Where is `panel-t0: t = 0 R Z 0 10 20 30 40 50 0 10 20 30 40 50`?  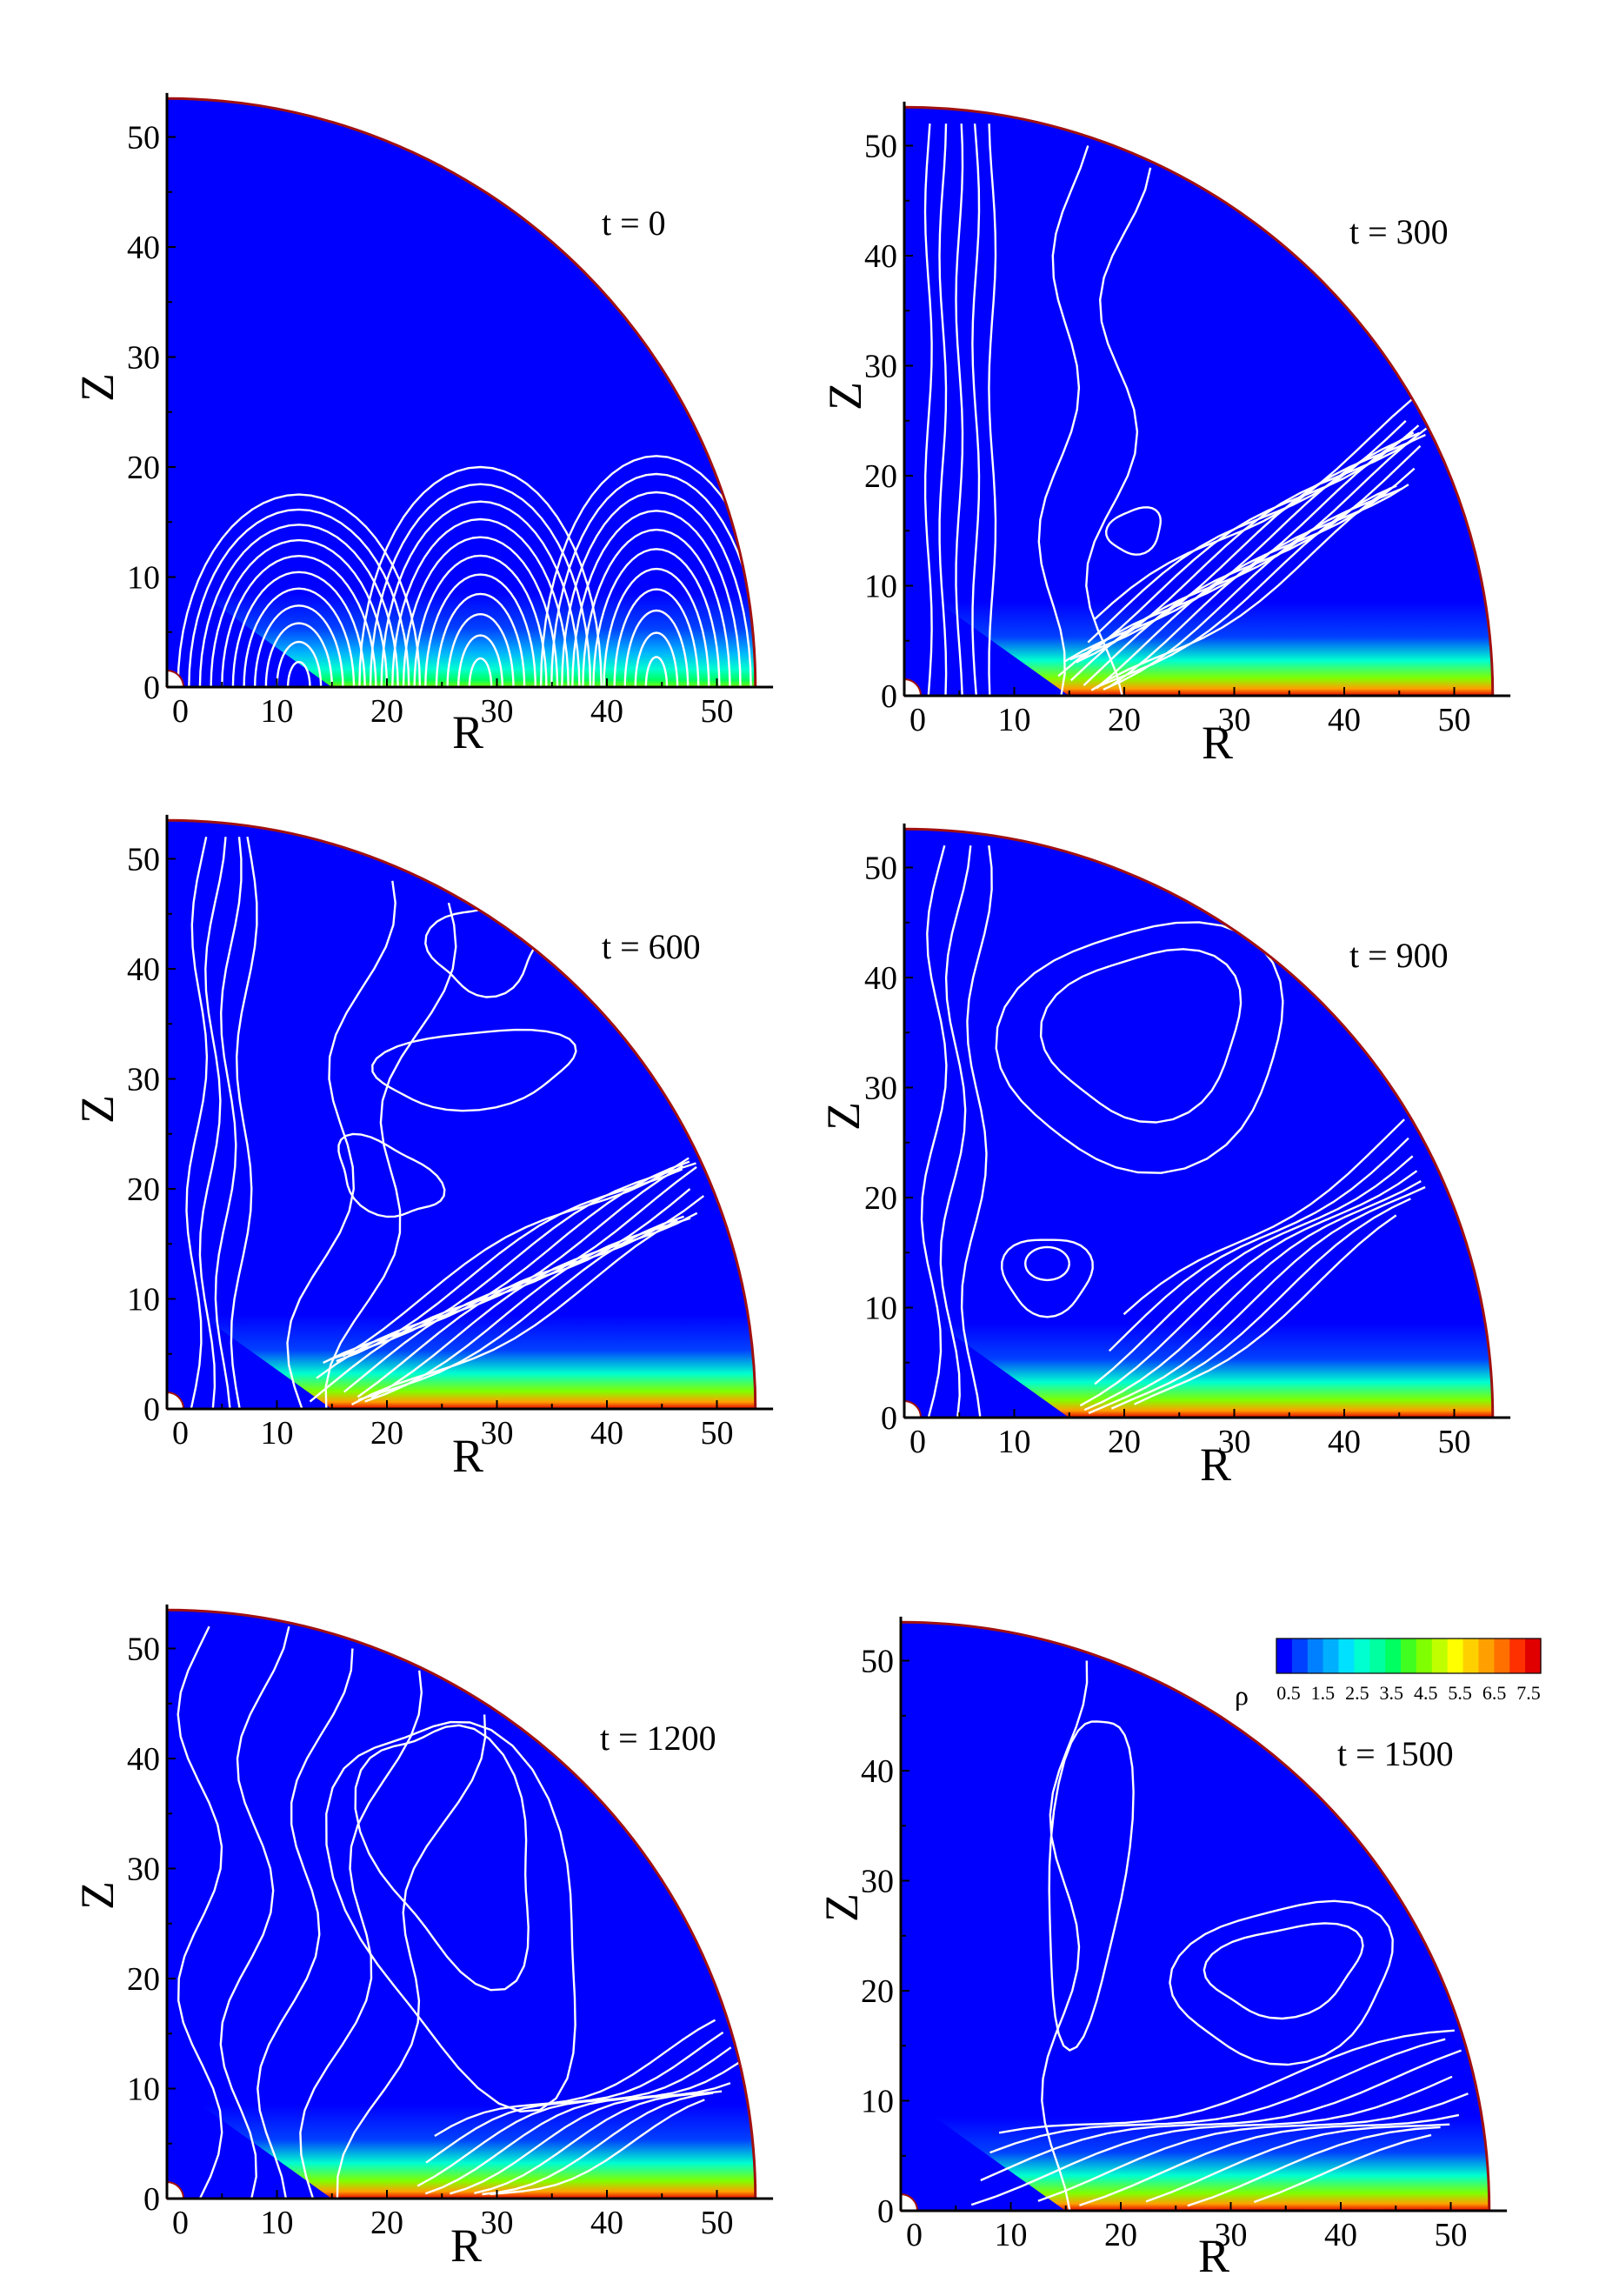 panel-t0: t = 0 R Z 0 10 20 30 40 50 0 10 20 30 40 50 is located at coordinates (422, 425).